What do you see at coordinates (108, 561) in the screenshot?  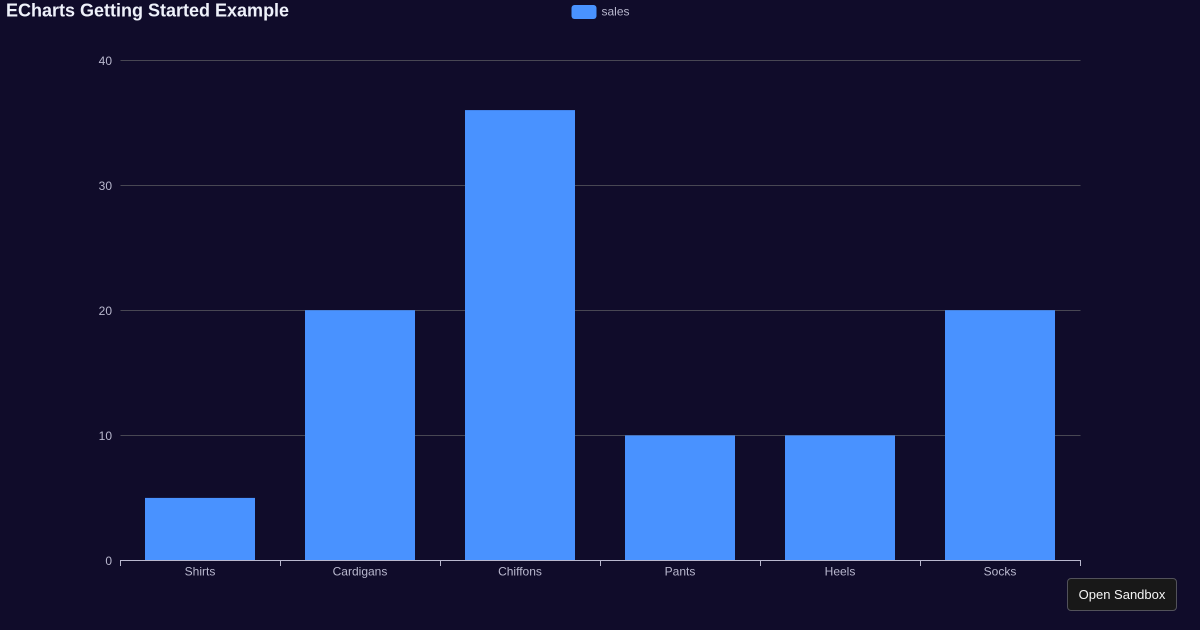 I see `svg-text: 0` at bounding box center [108, 561].